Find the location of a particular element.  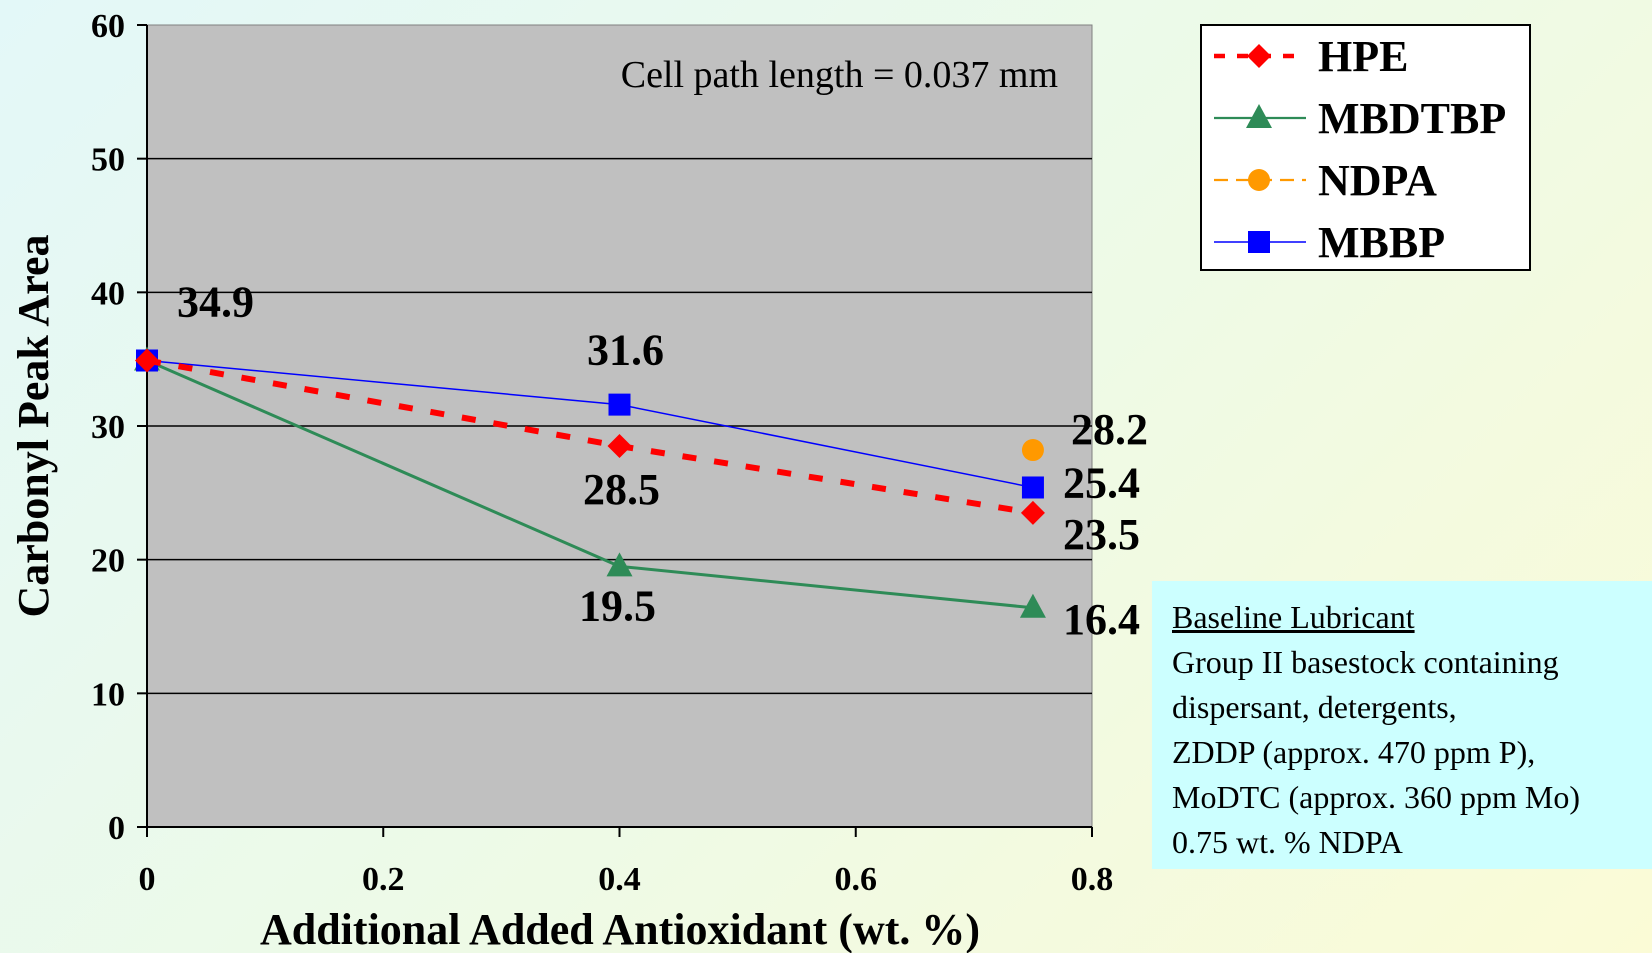

legend-label-mbbp: MBBP is located at coordinates (1381, 242).